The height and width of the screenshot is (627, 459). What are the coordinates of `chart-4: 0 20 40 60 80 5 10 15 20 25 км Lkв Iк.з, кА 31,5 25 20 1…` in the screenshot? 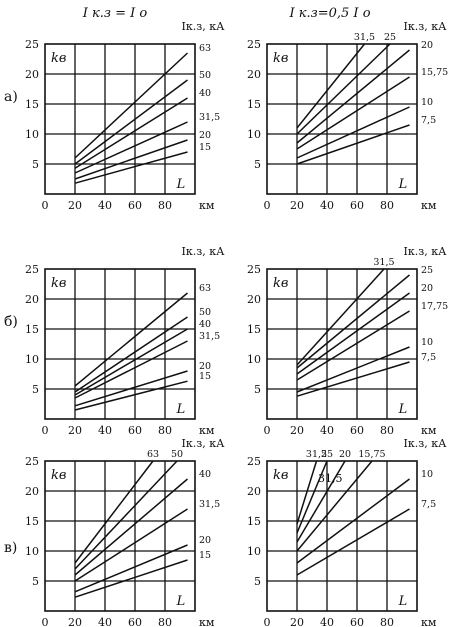 It's located at (347, 341).